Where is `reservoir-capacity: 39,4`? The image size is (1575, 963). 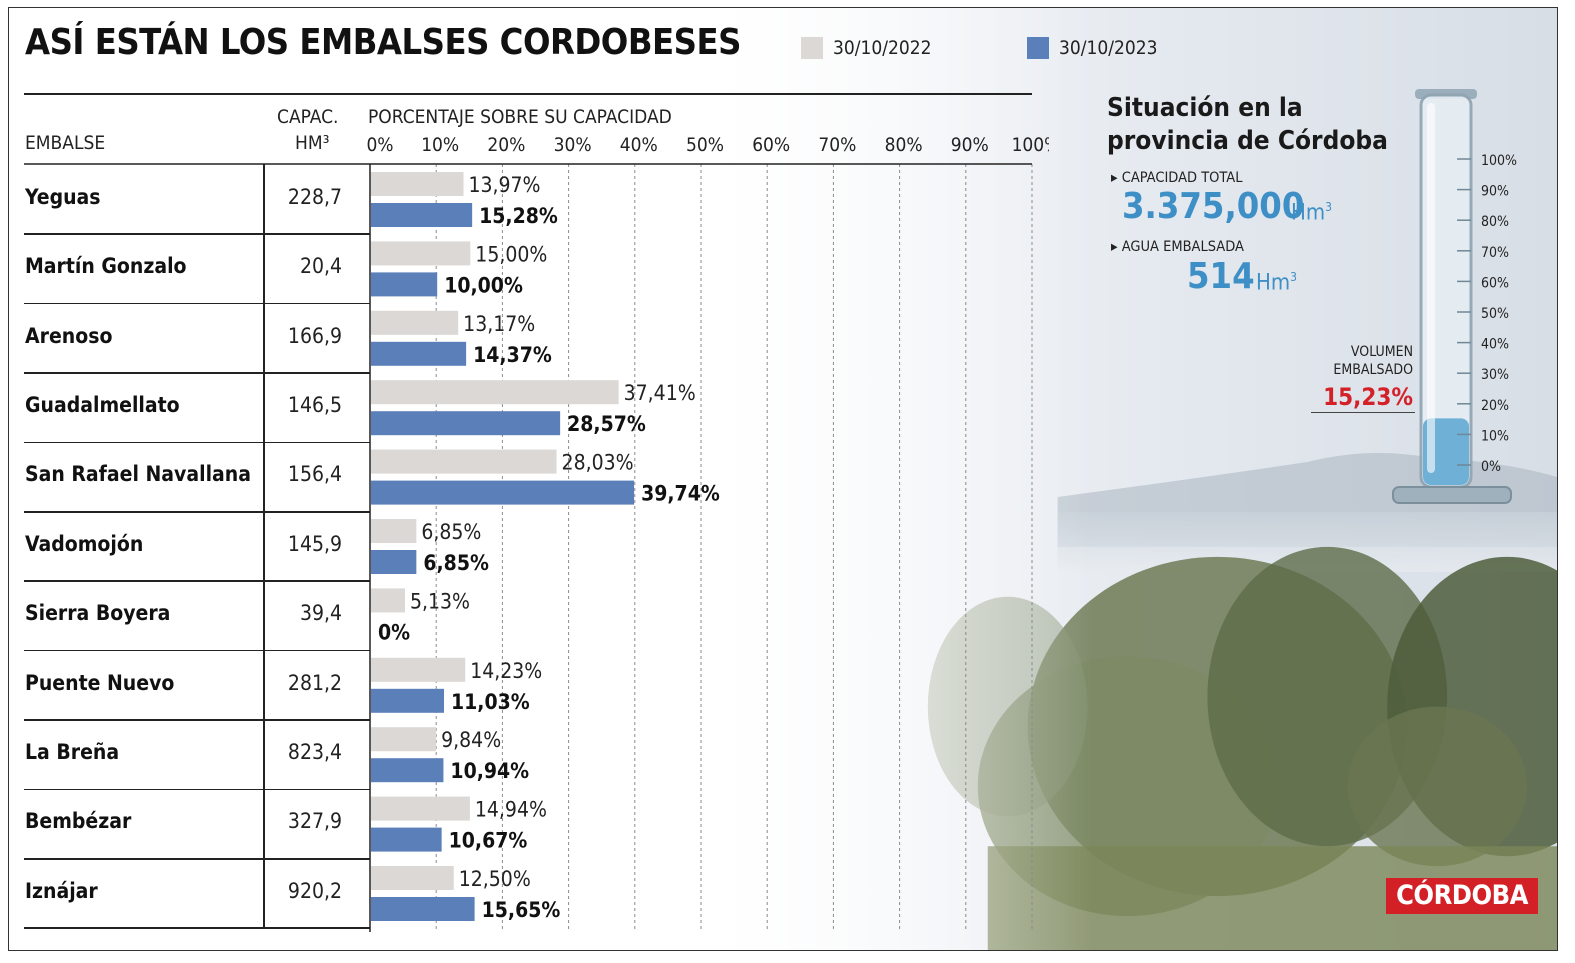 reservoir-capacity: 39,4 is located at coordinates (320, 613).